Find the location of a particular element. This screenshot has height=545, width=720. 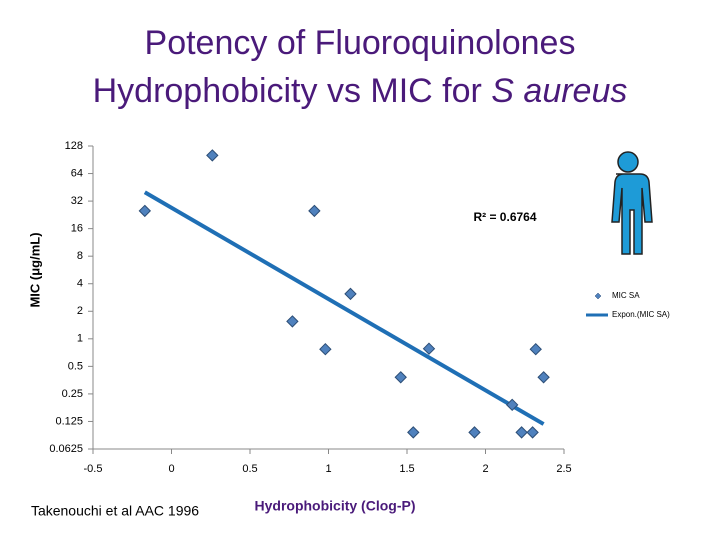

y-tick-label: 8 is located at coordinates (80, 256).